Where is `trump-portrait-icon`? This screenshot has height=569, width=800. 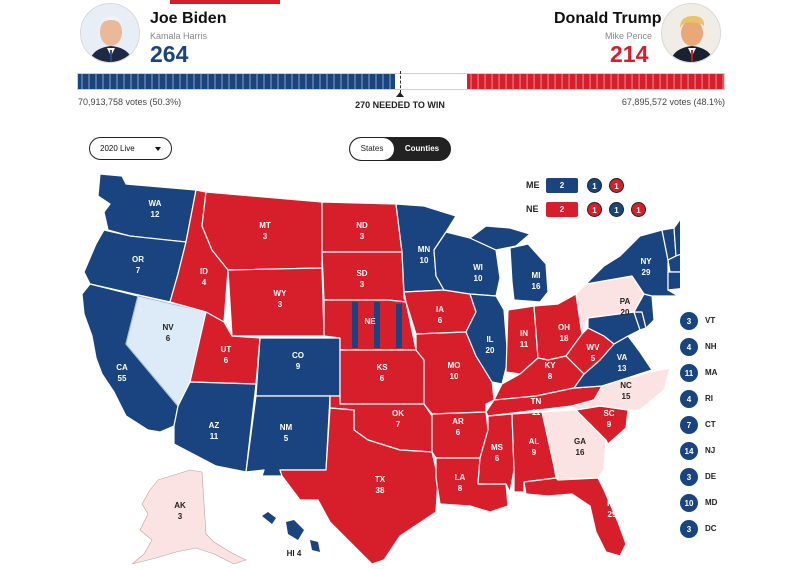
trump-portrait-icon is located at coordinates (691, 33).